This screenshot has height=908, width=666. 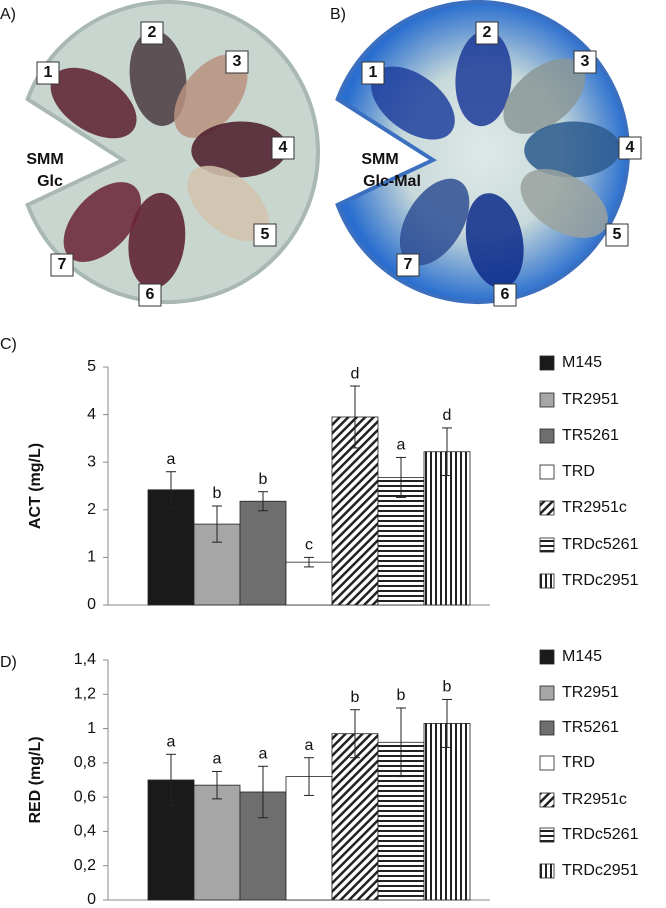 What do you see at coordinates (91, 414) in the screenshot?
I see `y-tick-label: 4` at bounding box center [91, 414].